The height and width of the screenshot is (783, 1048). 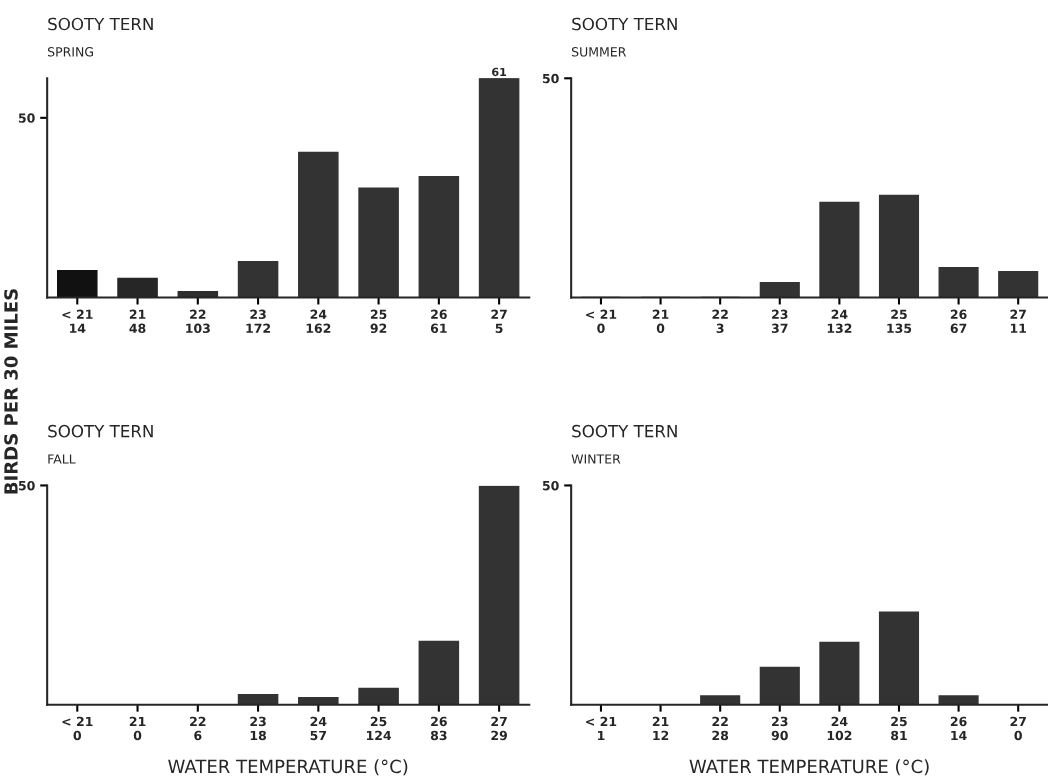 I want to click on x-tick-label: 25 135, so click(x=899, y=321).